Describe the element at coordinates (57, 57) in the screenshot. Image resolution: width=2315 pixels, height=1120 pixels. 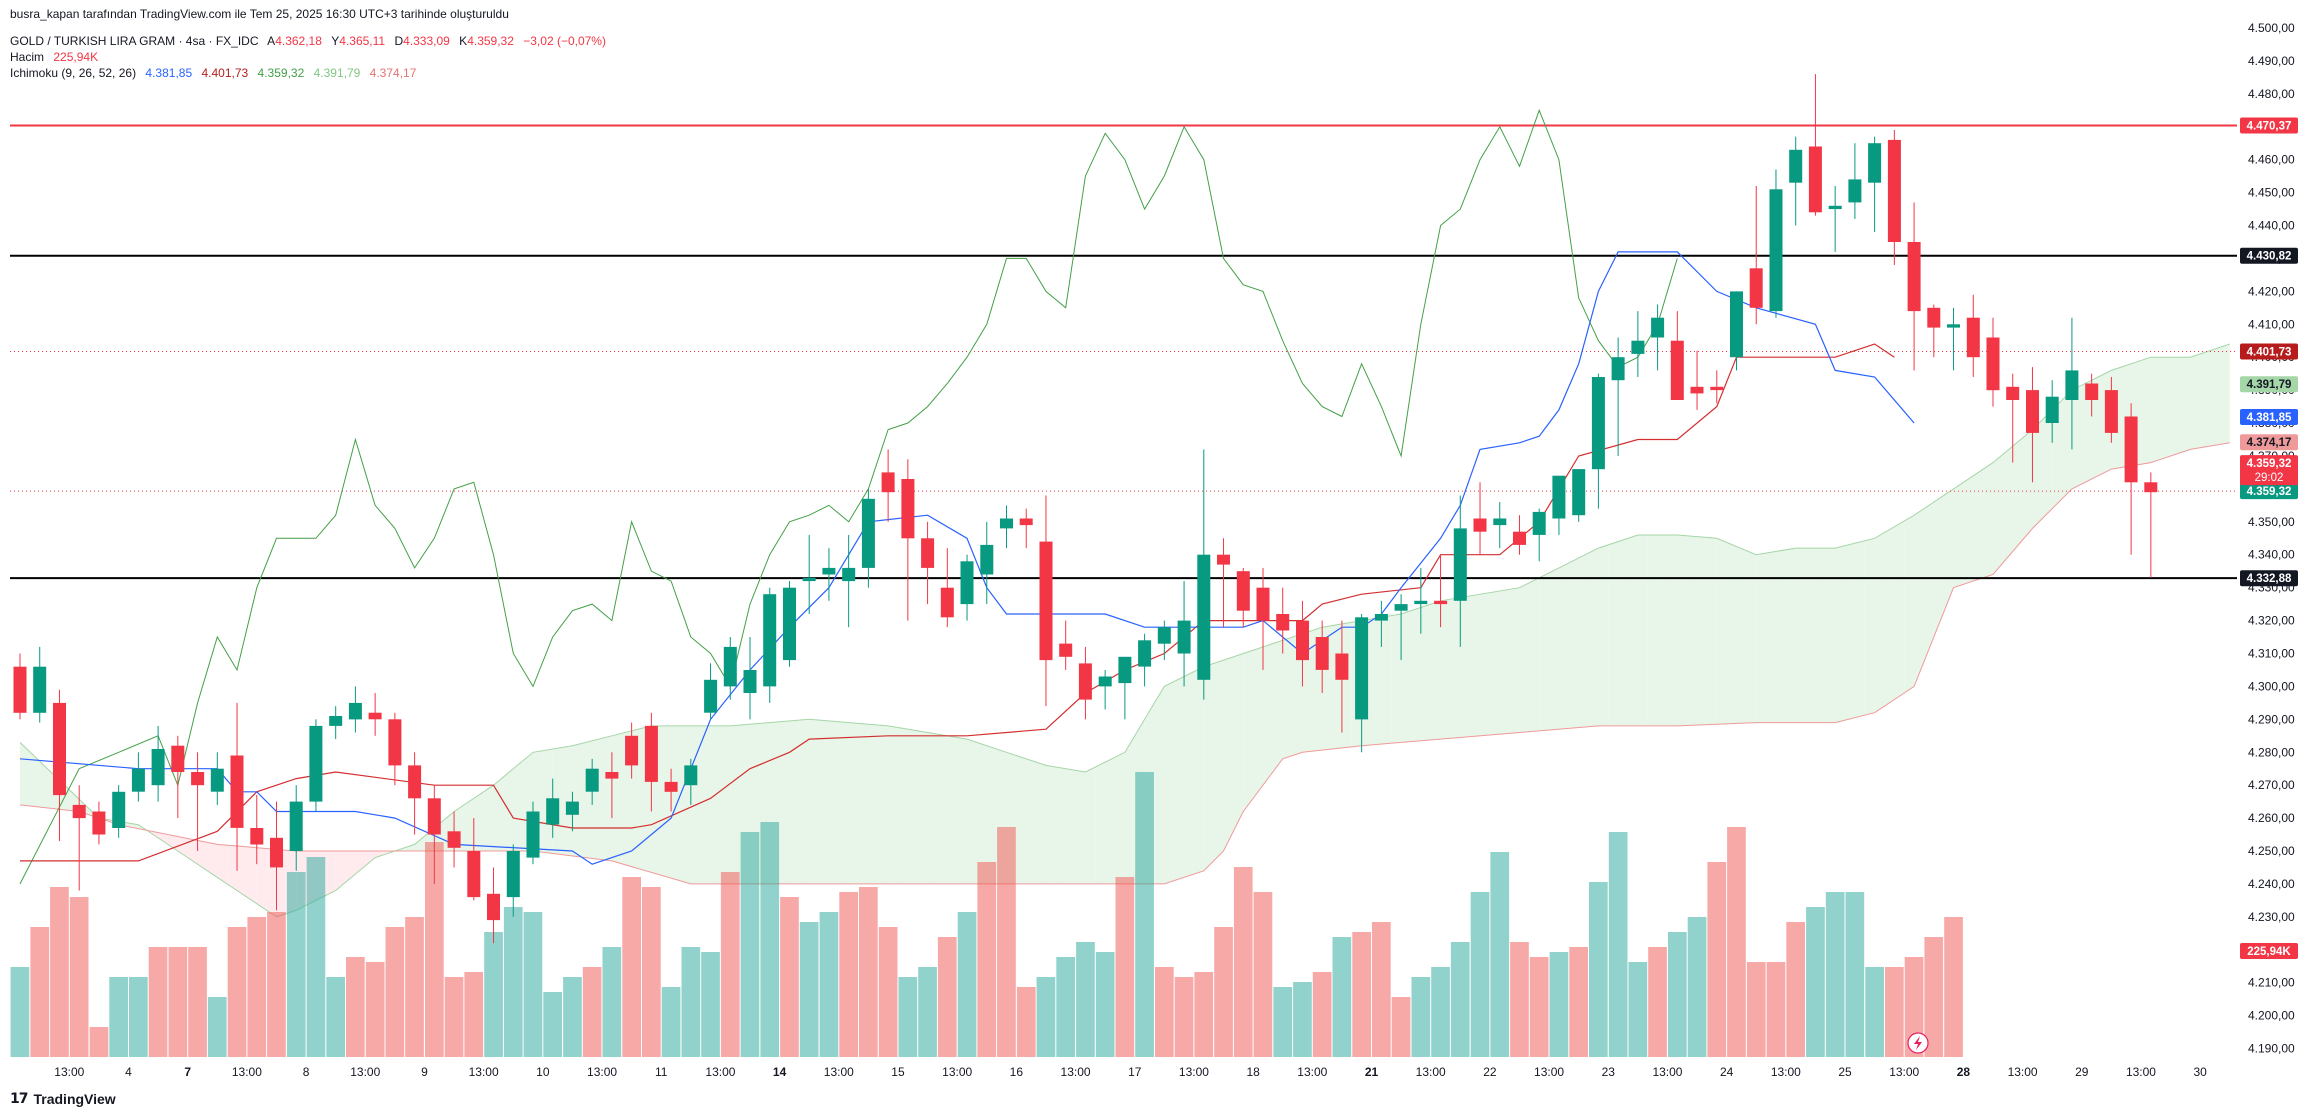
I see `volume-legend: Hacim 225,94K` at that location.